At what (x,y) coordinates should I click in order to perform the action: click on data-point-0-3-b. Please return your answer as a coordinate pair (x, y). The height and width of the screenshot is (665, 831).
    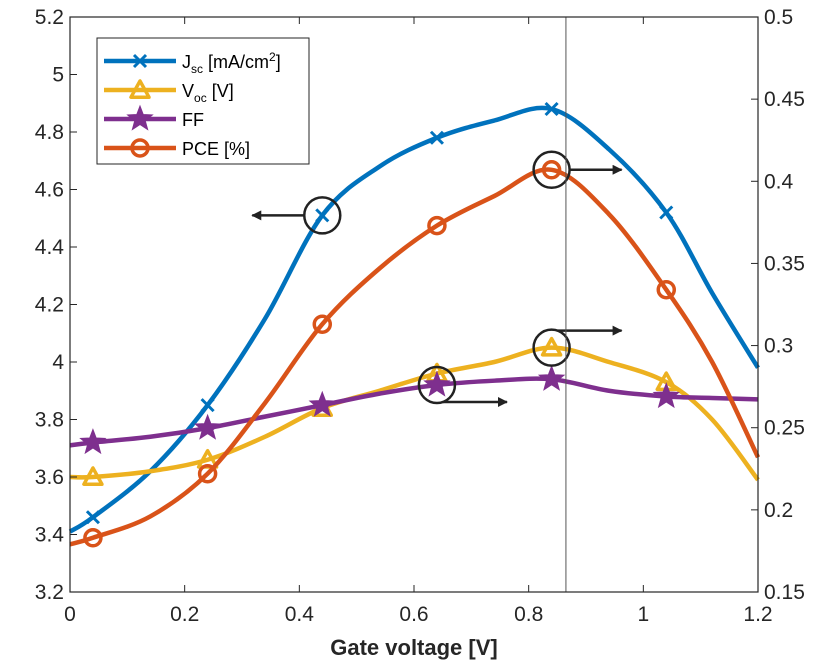
    Looking at the image, I should click on (436, 137).